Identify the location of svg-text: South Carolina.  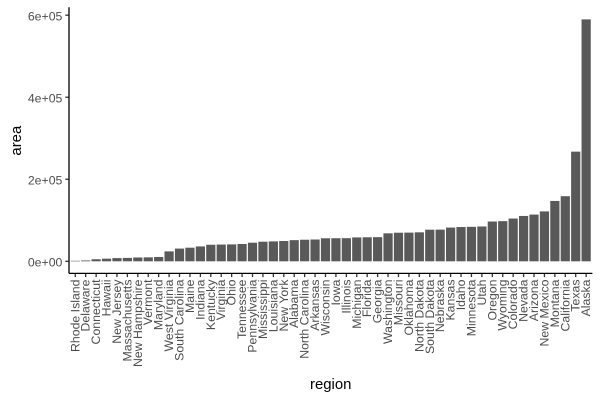
(180, 320).